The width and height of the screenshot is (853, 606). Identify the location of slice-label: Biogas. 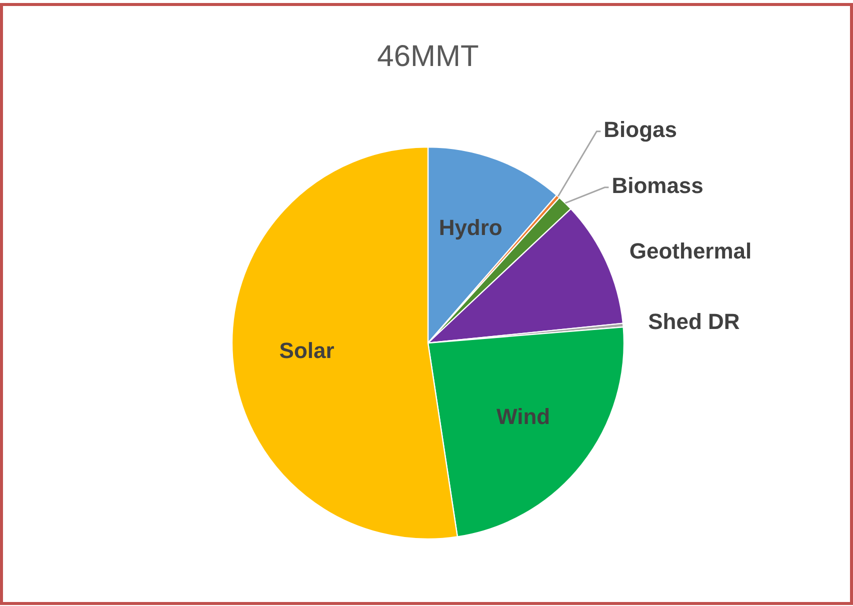
(641, 129).